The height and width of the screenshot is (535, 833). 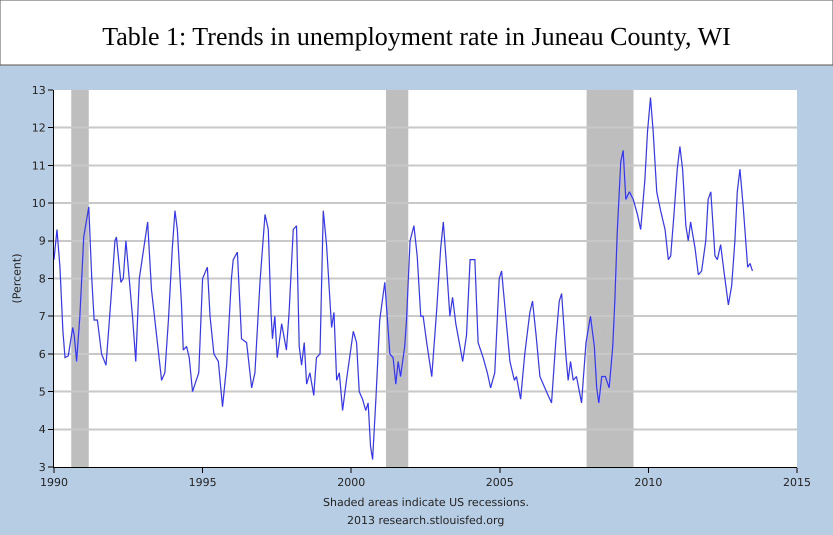 What do you see at coordinates (648, 483) in the screenshot?
I see `x-tick-label: 2010` at bounding box center [648, 483].